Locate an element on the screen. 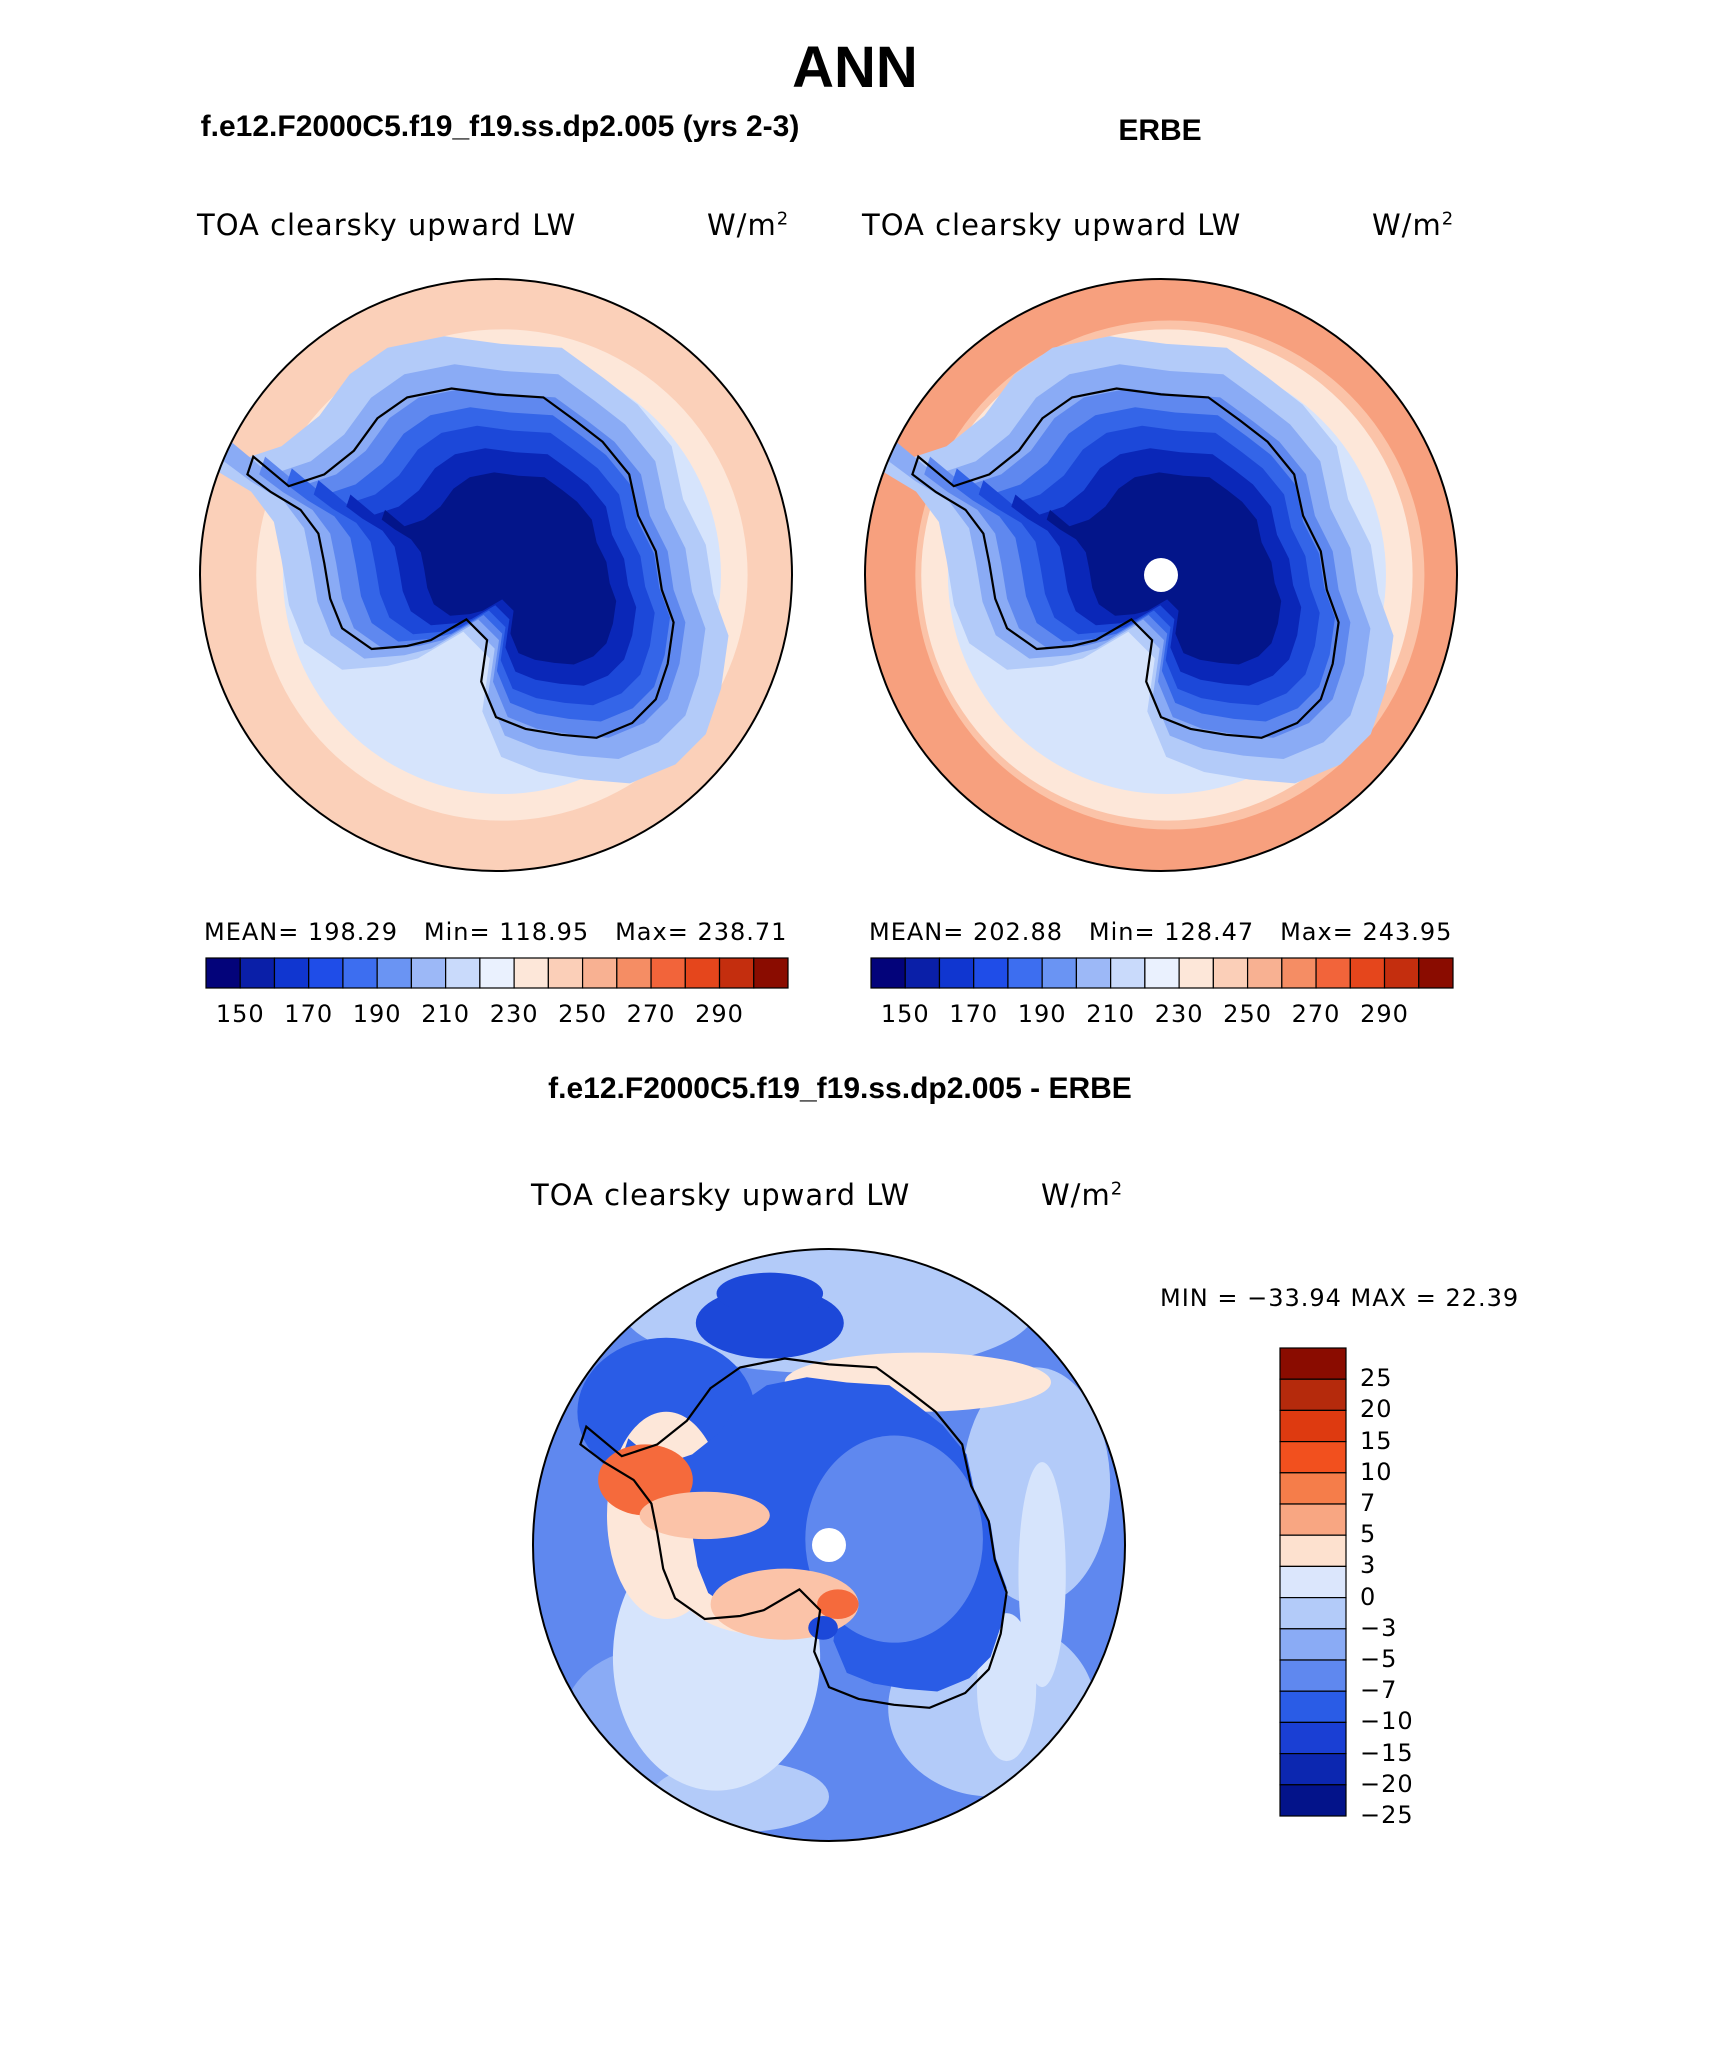 This screenshot has height=2061, width=1710. colorbar-tick-label: 7 is located at coordinates (1368, 1503).